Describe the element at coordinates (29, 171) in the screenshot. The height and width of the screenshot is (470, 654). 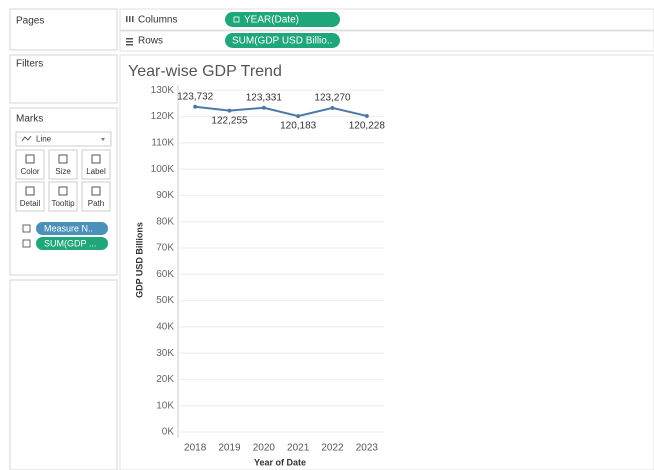
I see `mark-button-label: Color` at that location.